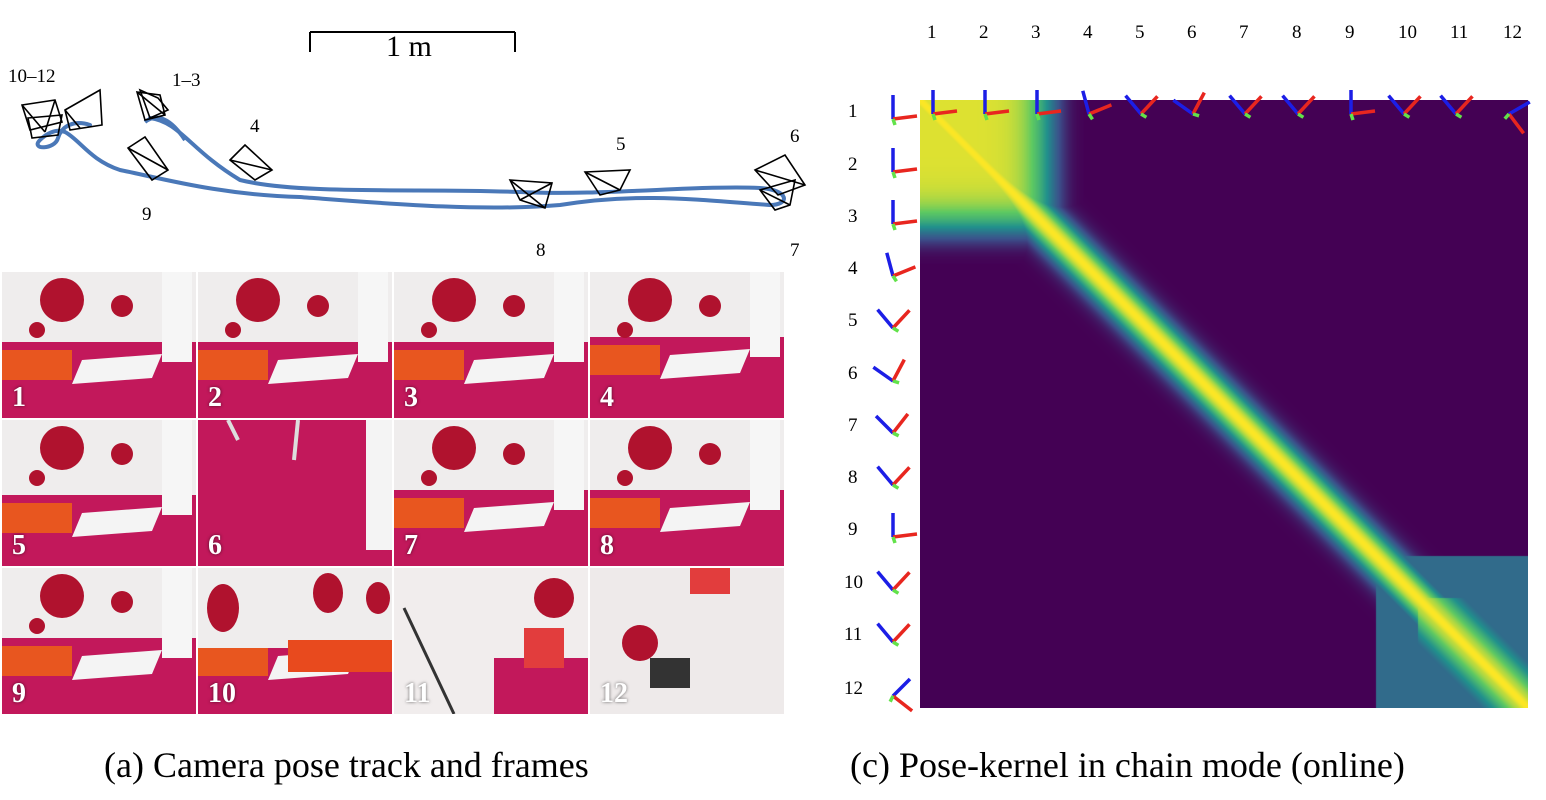 The height and width of the screenshot is (800, 1546). What do you see at coordinates (853, 111) in the screenshot?
I see `row-label: 1` at bounding box center [853, 111].